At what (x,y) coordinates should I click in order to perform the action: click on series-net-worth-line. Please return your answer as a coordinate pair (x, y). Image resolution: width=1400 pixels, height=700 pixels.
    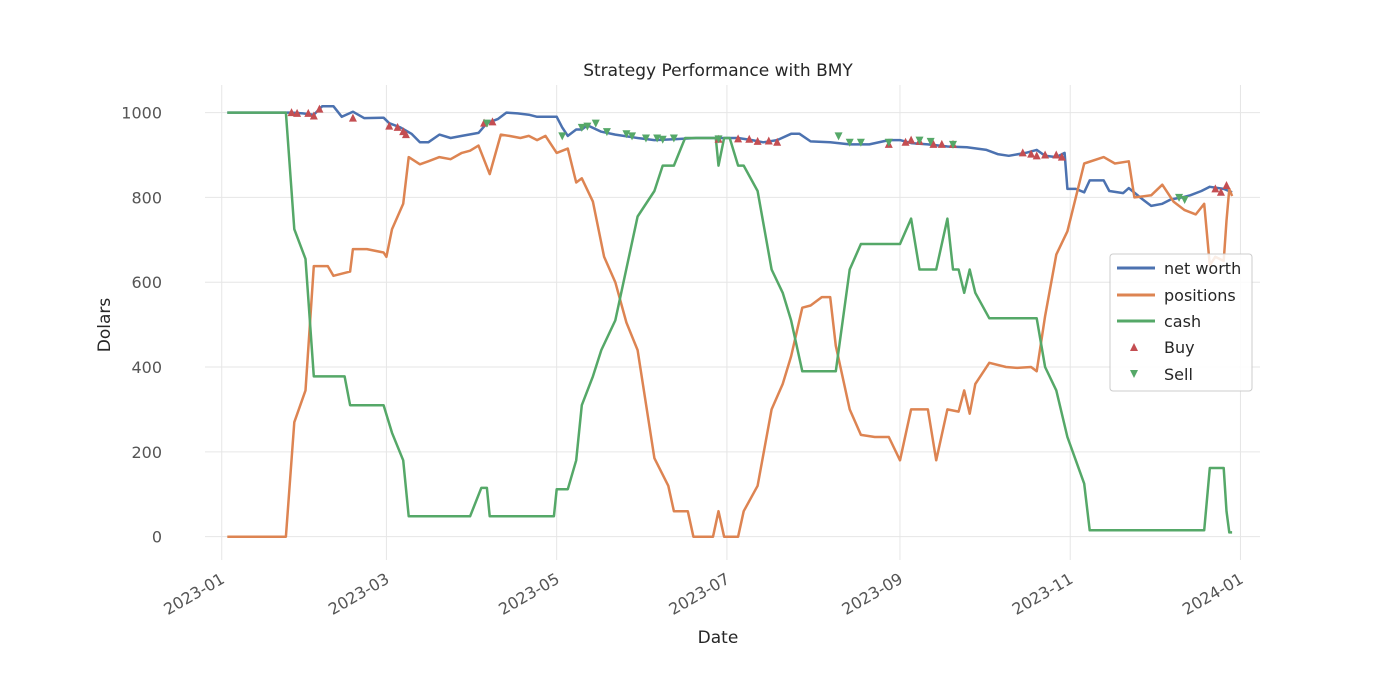
    Looking at the image, I should click on (730, 156).